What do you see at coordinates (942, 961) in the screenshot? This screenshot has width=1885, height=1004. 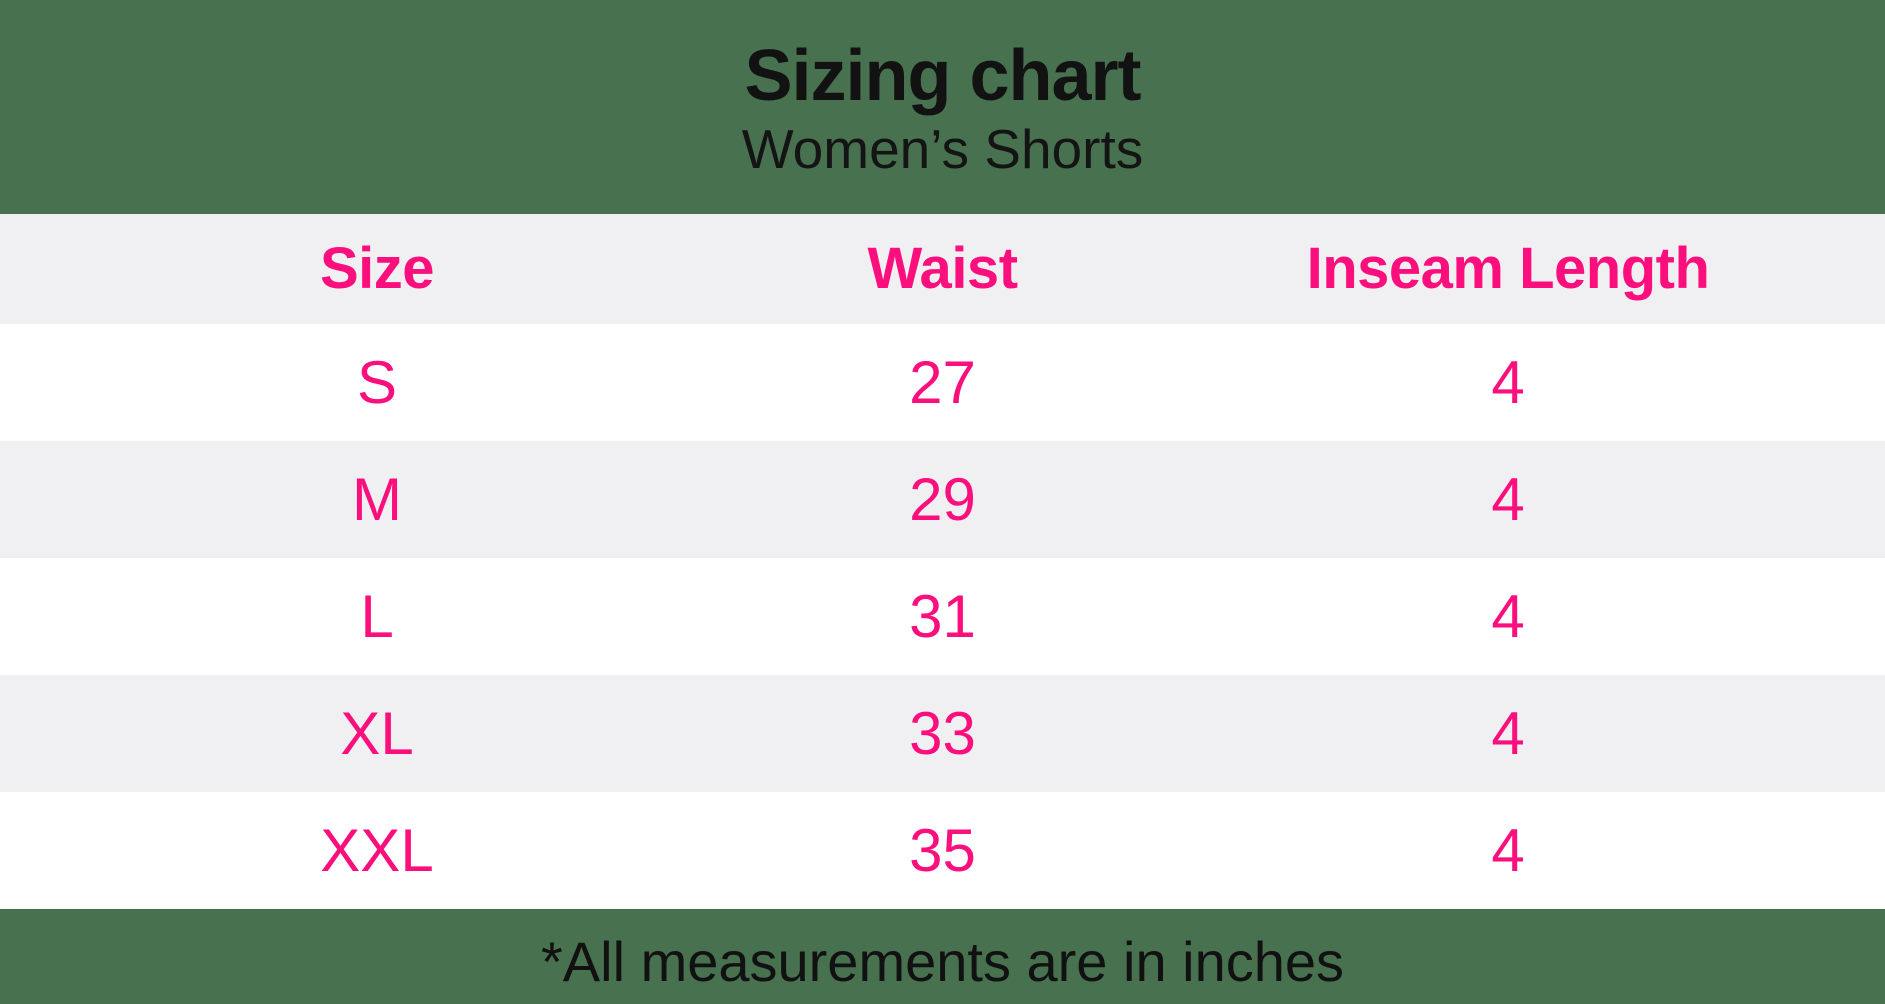 I see `measurements-footnote: *All measurements are in inches` at bounding box center [942, 961].